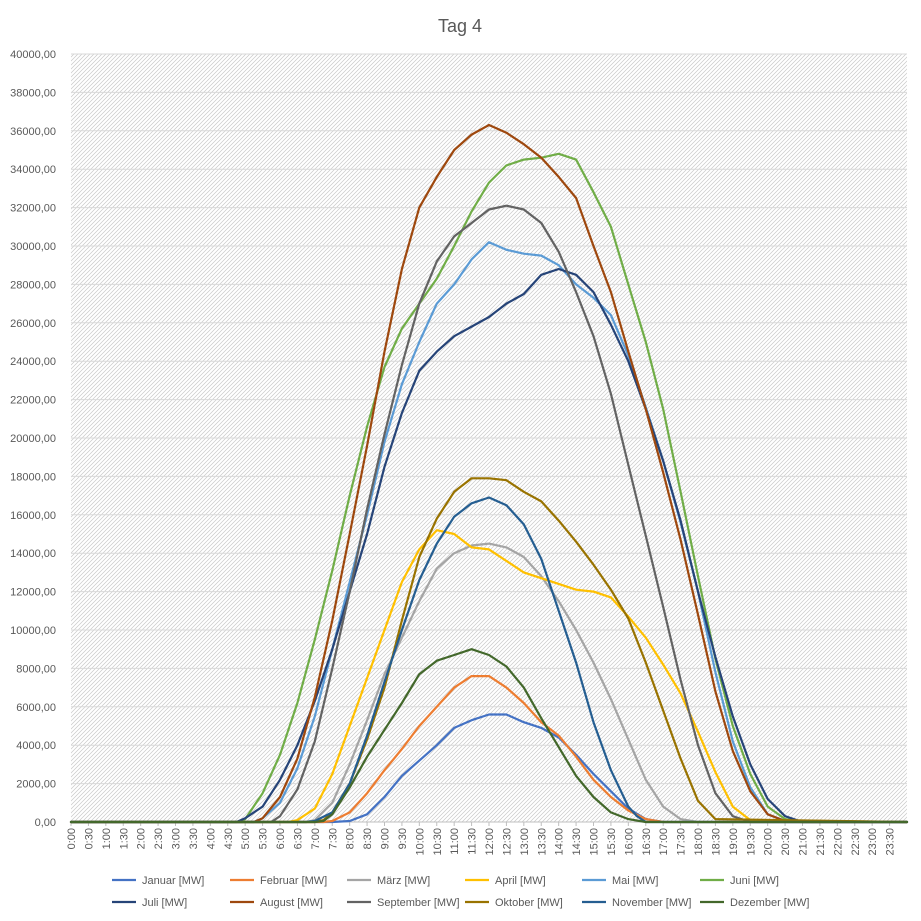 The width and height of the screenshot is (921, 921). Describe the element at coordinates (33, 132) in the screenshot. I see `y-tick-label: 36000,00` at that location.